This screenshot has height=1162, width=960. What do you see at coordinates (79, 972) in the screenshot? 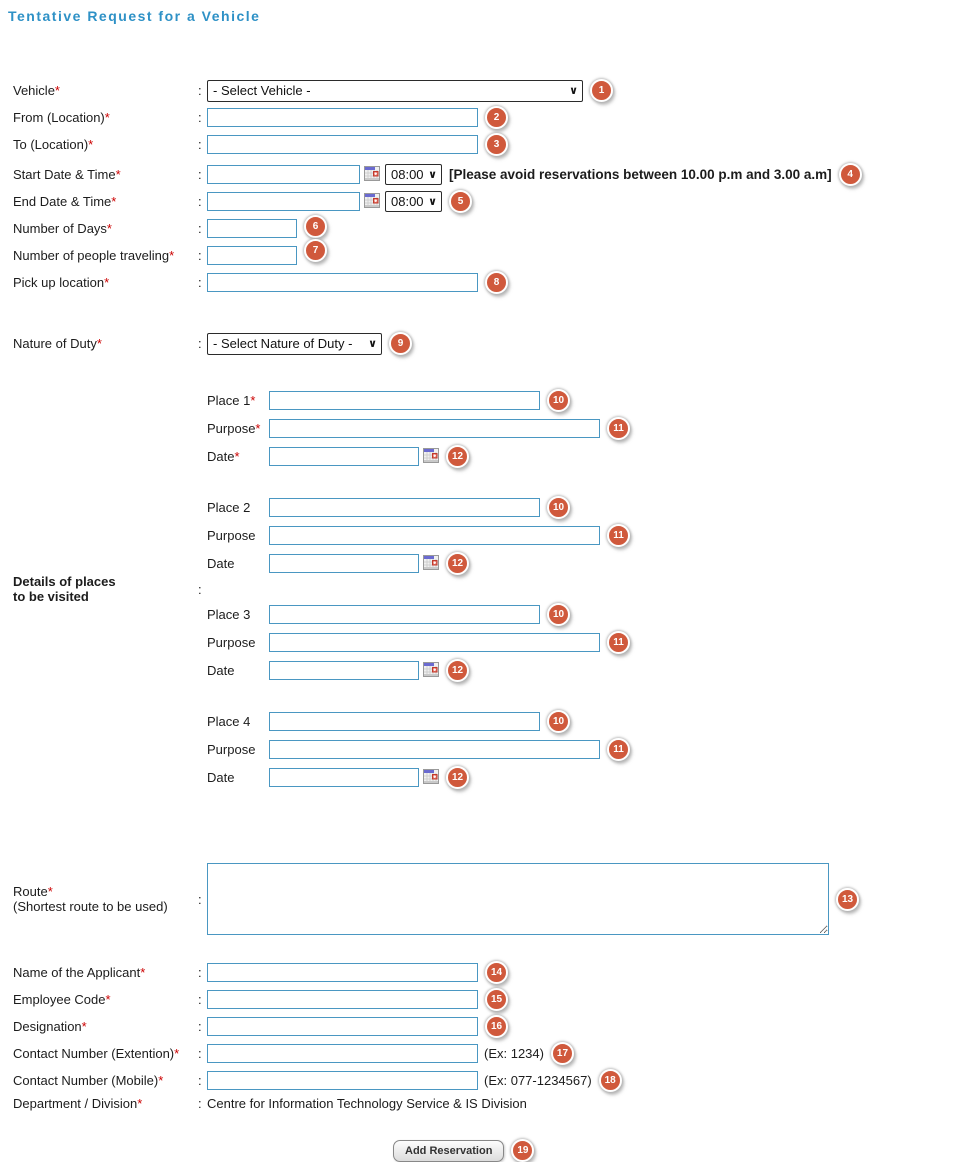
I see `applicant-name-label: Name of the Applicant*` at bounding box center [79, 972].